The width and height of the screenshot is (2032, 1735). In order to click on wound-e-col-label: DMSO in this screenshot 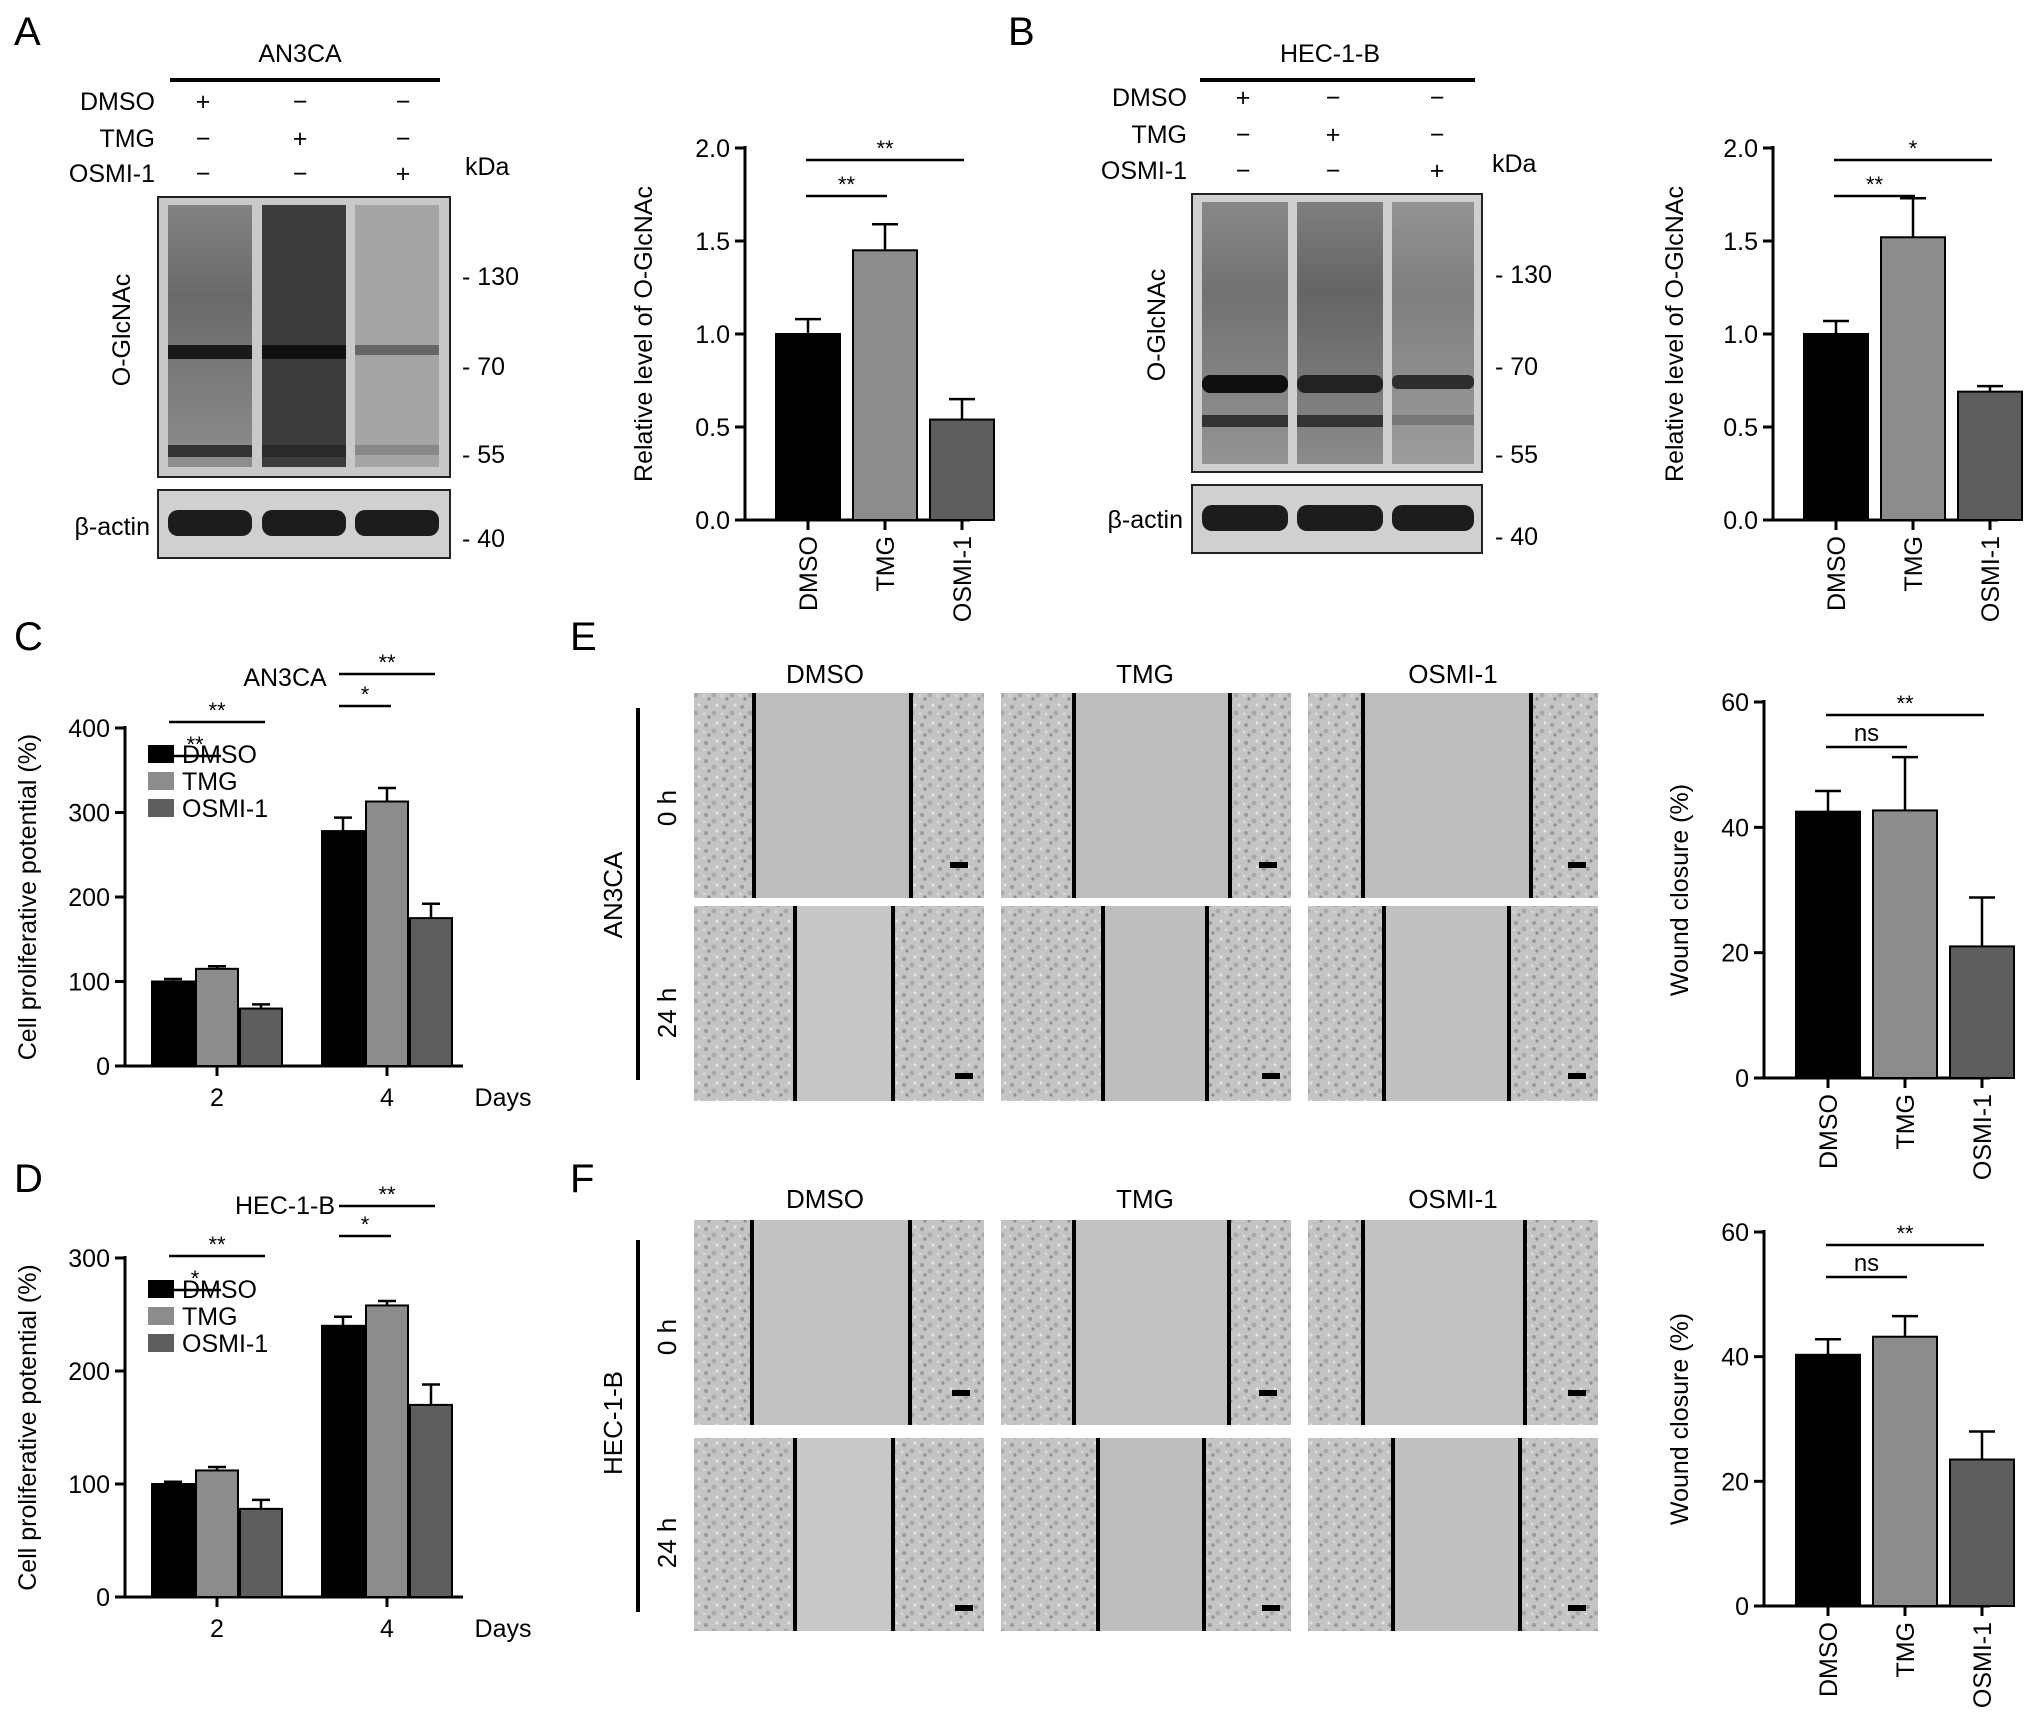, I will do `click(825, 674)`.